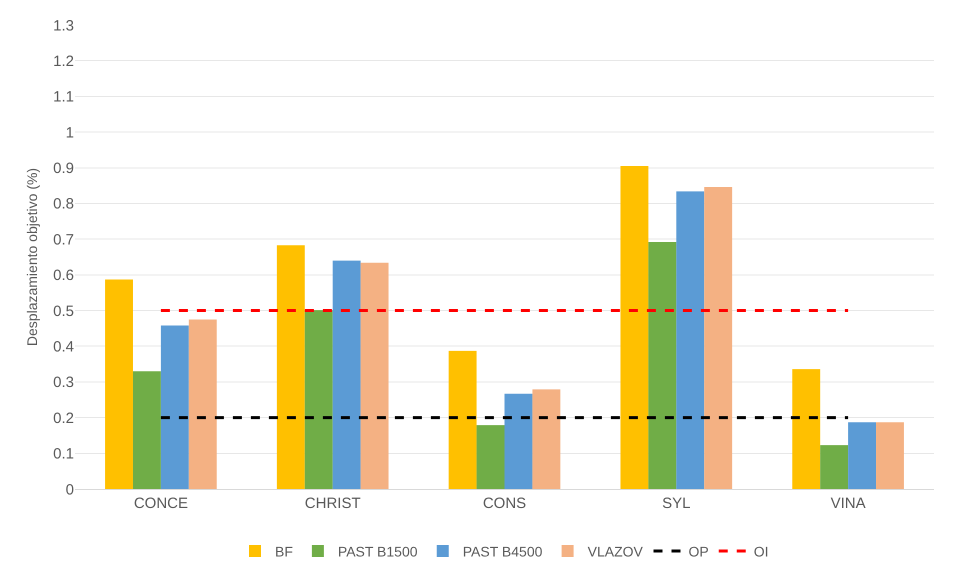 The width and height of the screenshot is (954, 584). What do you see at coordinates (332, 503) in the screenshot?
I see `x-tick-label: CHRIST` at bounding box center [332, 503].